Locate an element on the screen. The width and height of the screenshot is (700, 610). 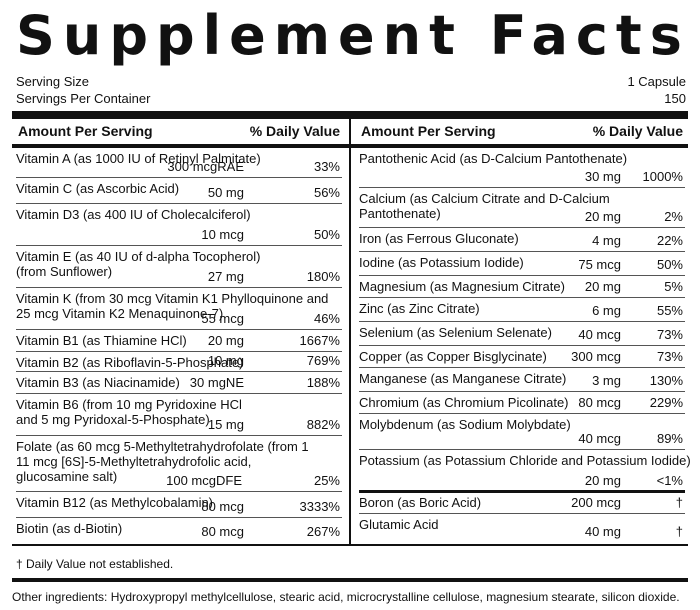
footnote: † Daily Value not established. is located at coordinates (95, 564).